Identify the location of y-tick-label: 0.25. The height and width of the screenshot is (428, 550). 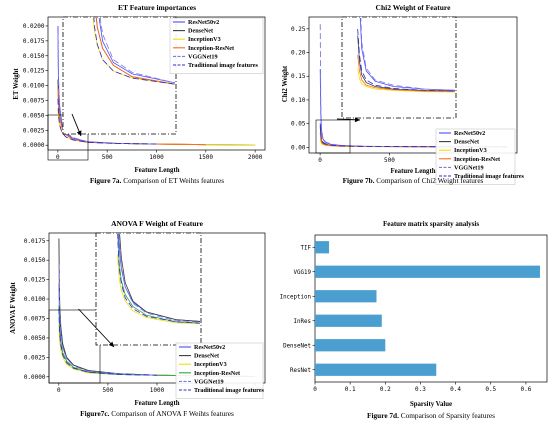
(298, 29).